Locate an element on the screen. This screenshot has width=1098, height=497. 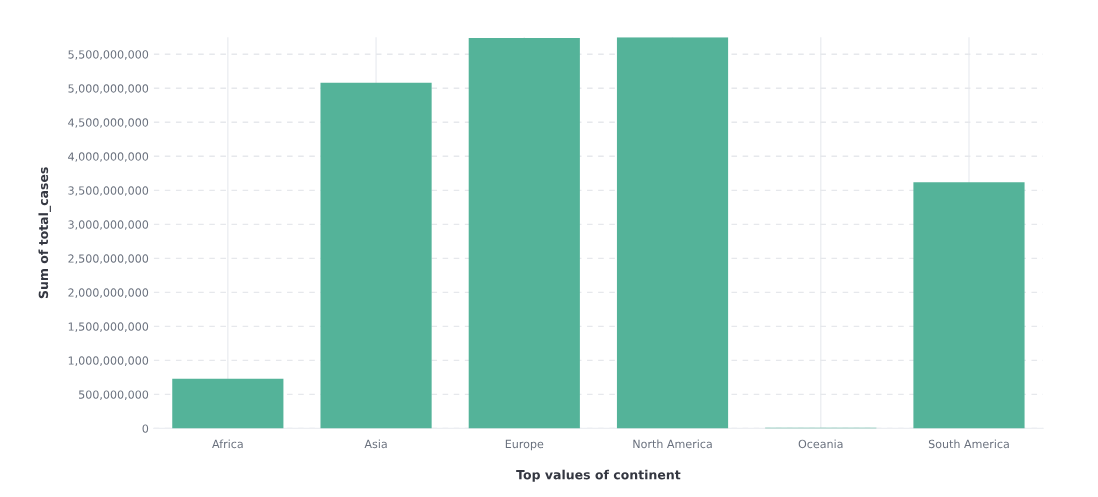
x-tick-label: North America is located at coordinates (672, 444).